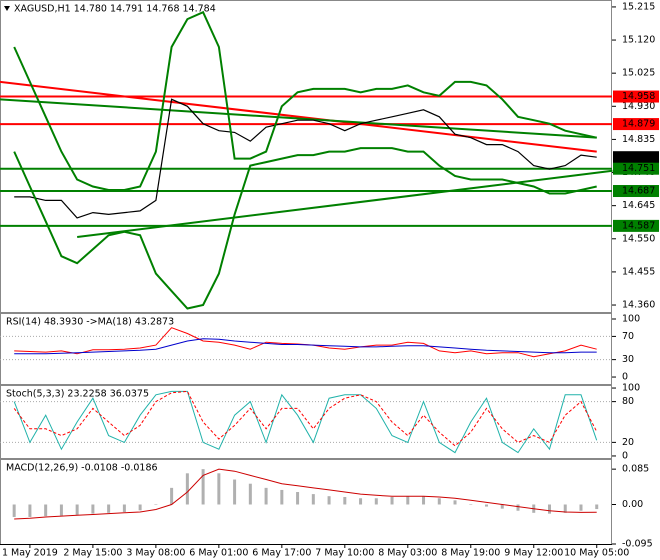  Describe the element at coordinates (638, 205) in the screenshot. I see `y-tick-label: 14.645` at that location.